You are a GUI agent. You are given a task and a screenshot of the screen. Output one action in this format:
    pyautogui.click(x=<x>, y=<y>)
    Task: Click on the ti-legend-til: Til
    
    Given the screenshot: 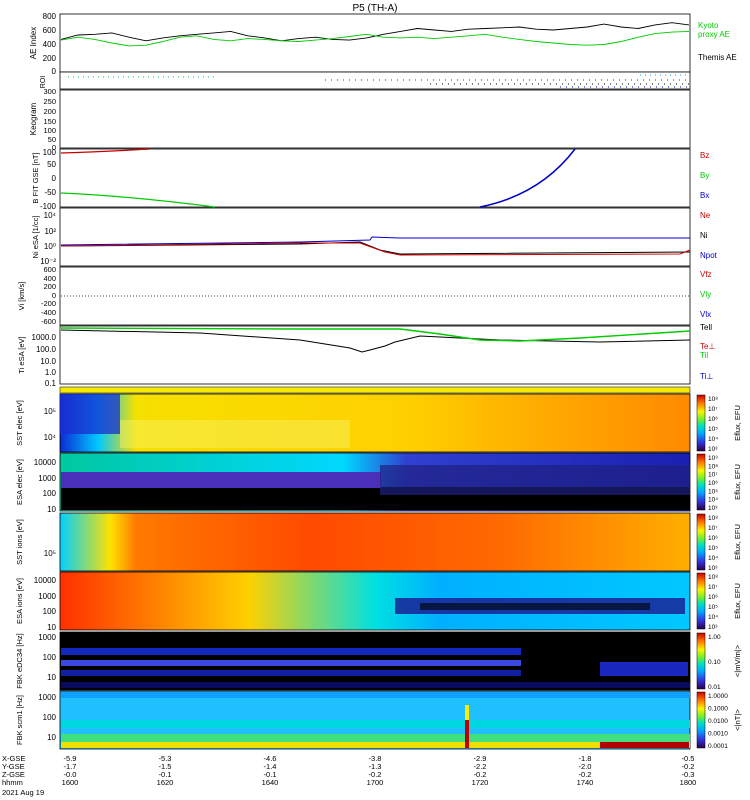 What is the action you would take?
    pyautogui.click(x=704, y=355)
    